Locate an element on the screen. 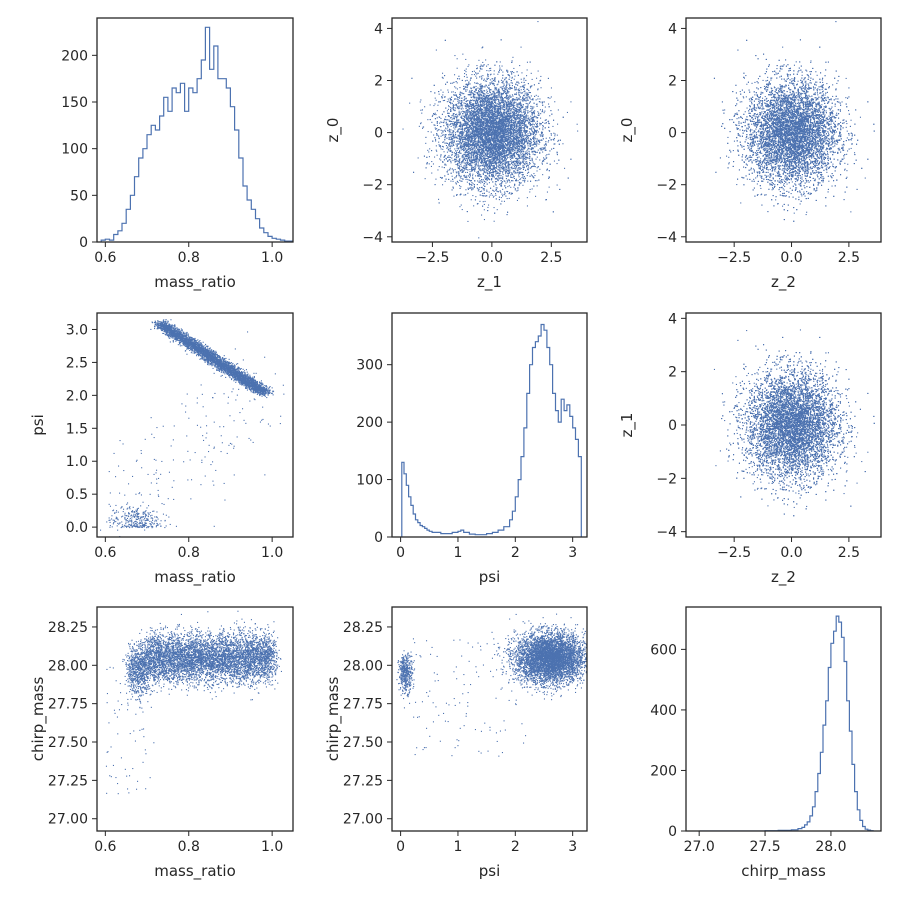 The image size is (900, 900). y-tick-label: 100 is located at coordinates (74, 150).